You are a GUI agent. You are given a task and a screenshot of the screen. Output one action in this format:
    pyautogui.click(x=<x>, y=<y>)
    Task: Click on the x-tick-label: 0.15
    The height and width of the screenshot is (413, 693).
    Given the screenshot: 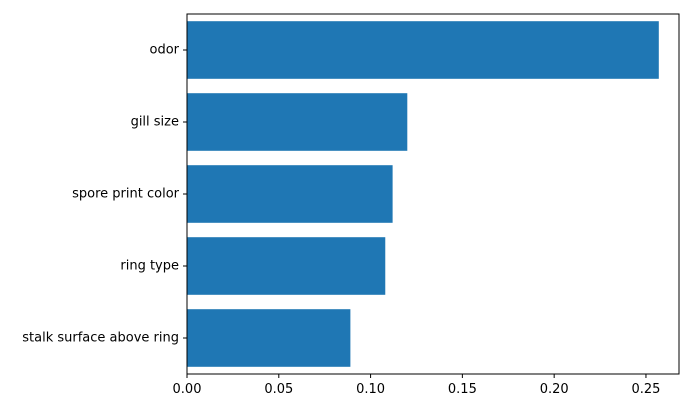 What is the action you would take?
    pyautogui.click(x=462, y=389)
    